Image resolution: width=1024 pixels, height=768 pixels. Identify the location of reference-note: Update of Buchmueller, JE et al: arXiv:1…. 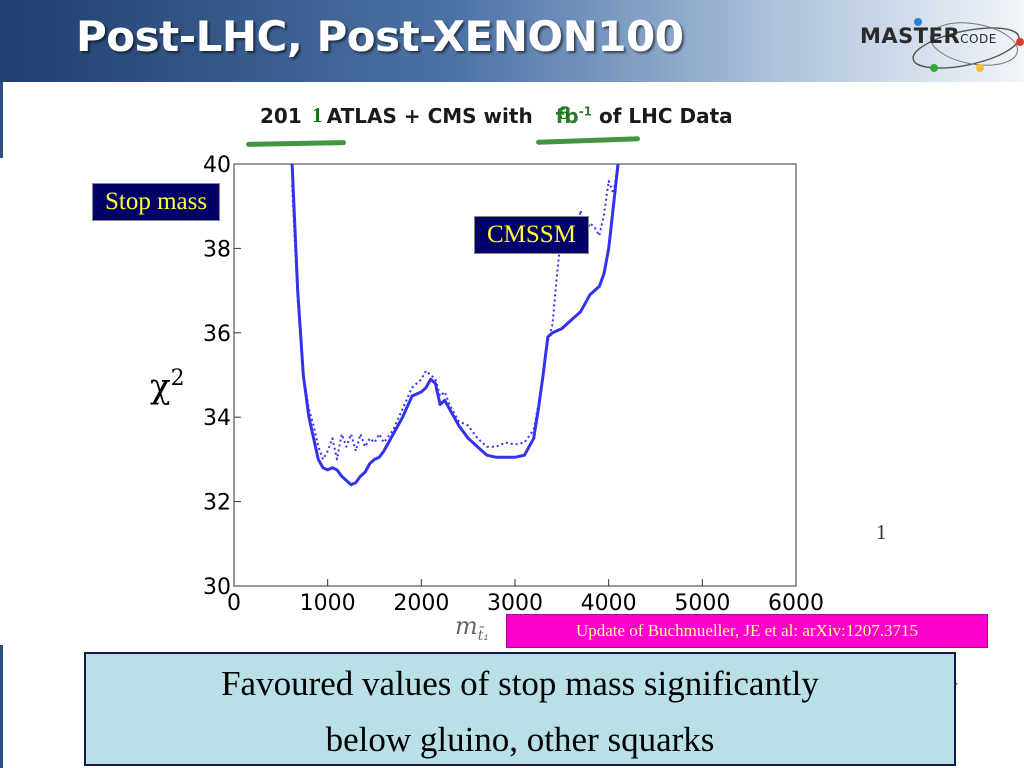
(747, 631).